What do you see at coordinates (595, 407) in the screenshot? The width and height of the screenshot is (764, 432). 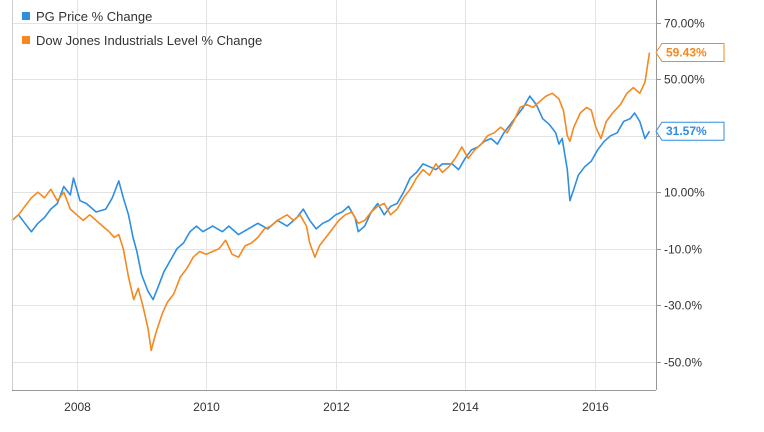 I see `x-tick-label: 2016` at bounding box center [595, 407].